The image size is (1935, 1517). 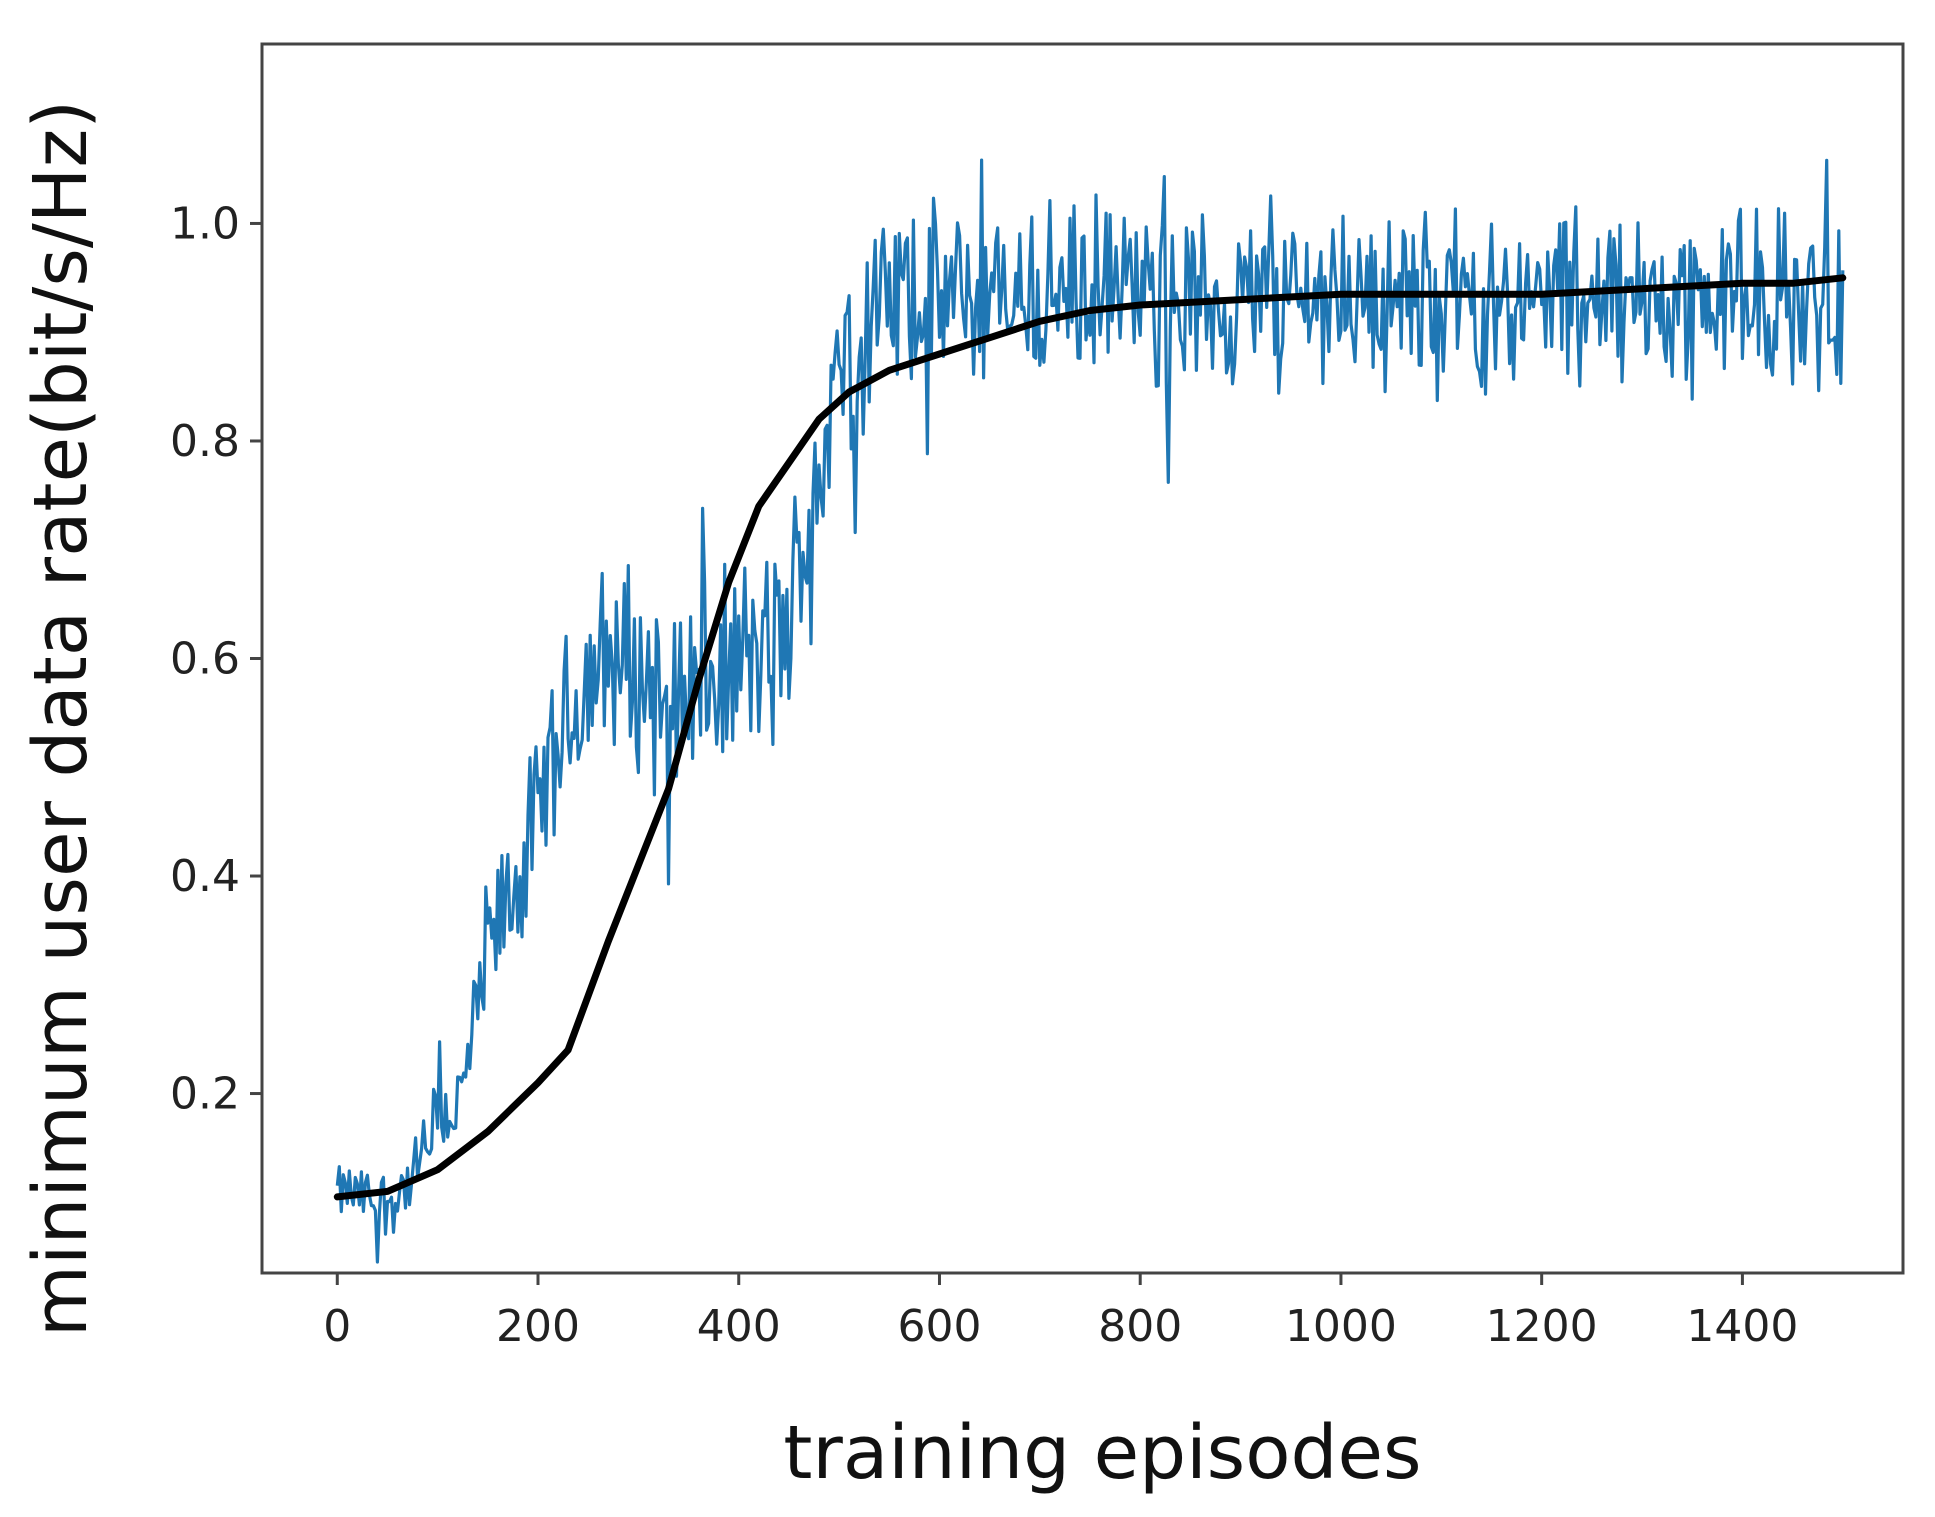 What do you see at coordinates (538, 1326) in the screenshot?
I see `x-tick-label: 200` at bounding box center [538, 1326].